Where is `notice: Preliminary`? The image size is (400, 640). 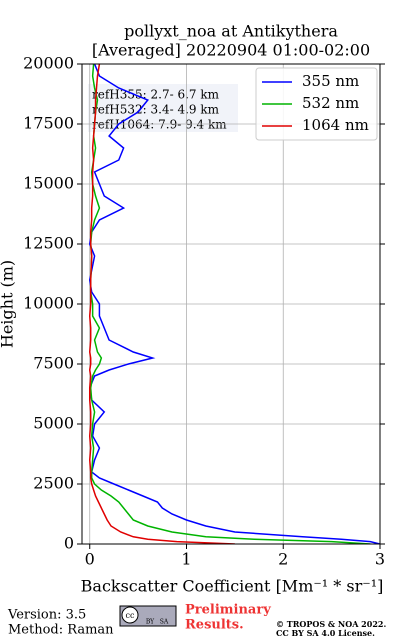
notice: Preliminary is located at coordinates (228, 610).